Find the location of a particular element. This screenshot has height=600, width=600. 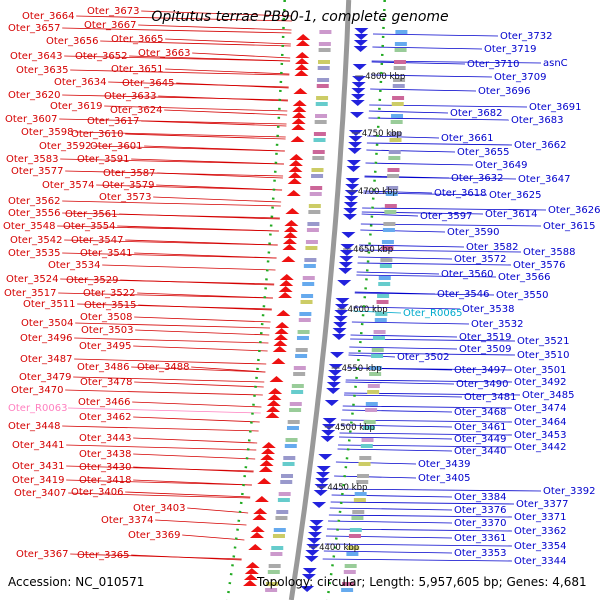

gene-label-left: Oter_3466 is located at coordinates (104, 402).